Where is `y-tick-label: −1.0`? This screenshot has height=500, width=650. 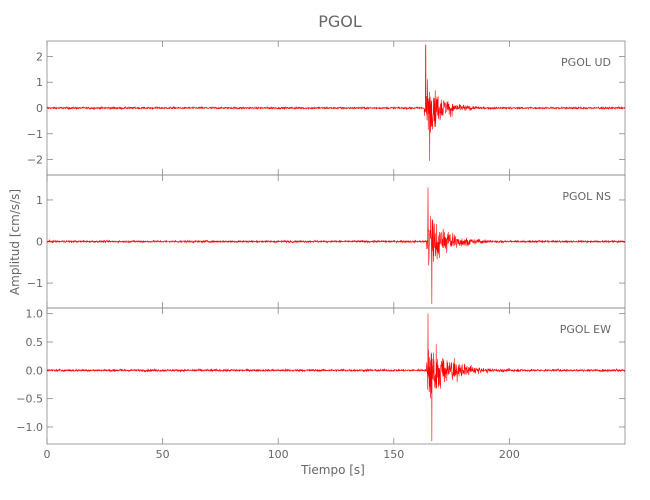
y-tick-label: −1.0 is located at coordinates (29, 427).